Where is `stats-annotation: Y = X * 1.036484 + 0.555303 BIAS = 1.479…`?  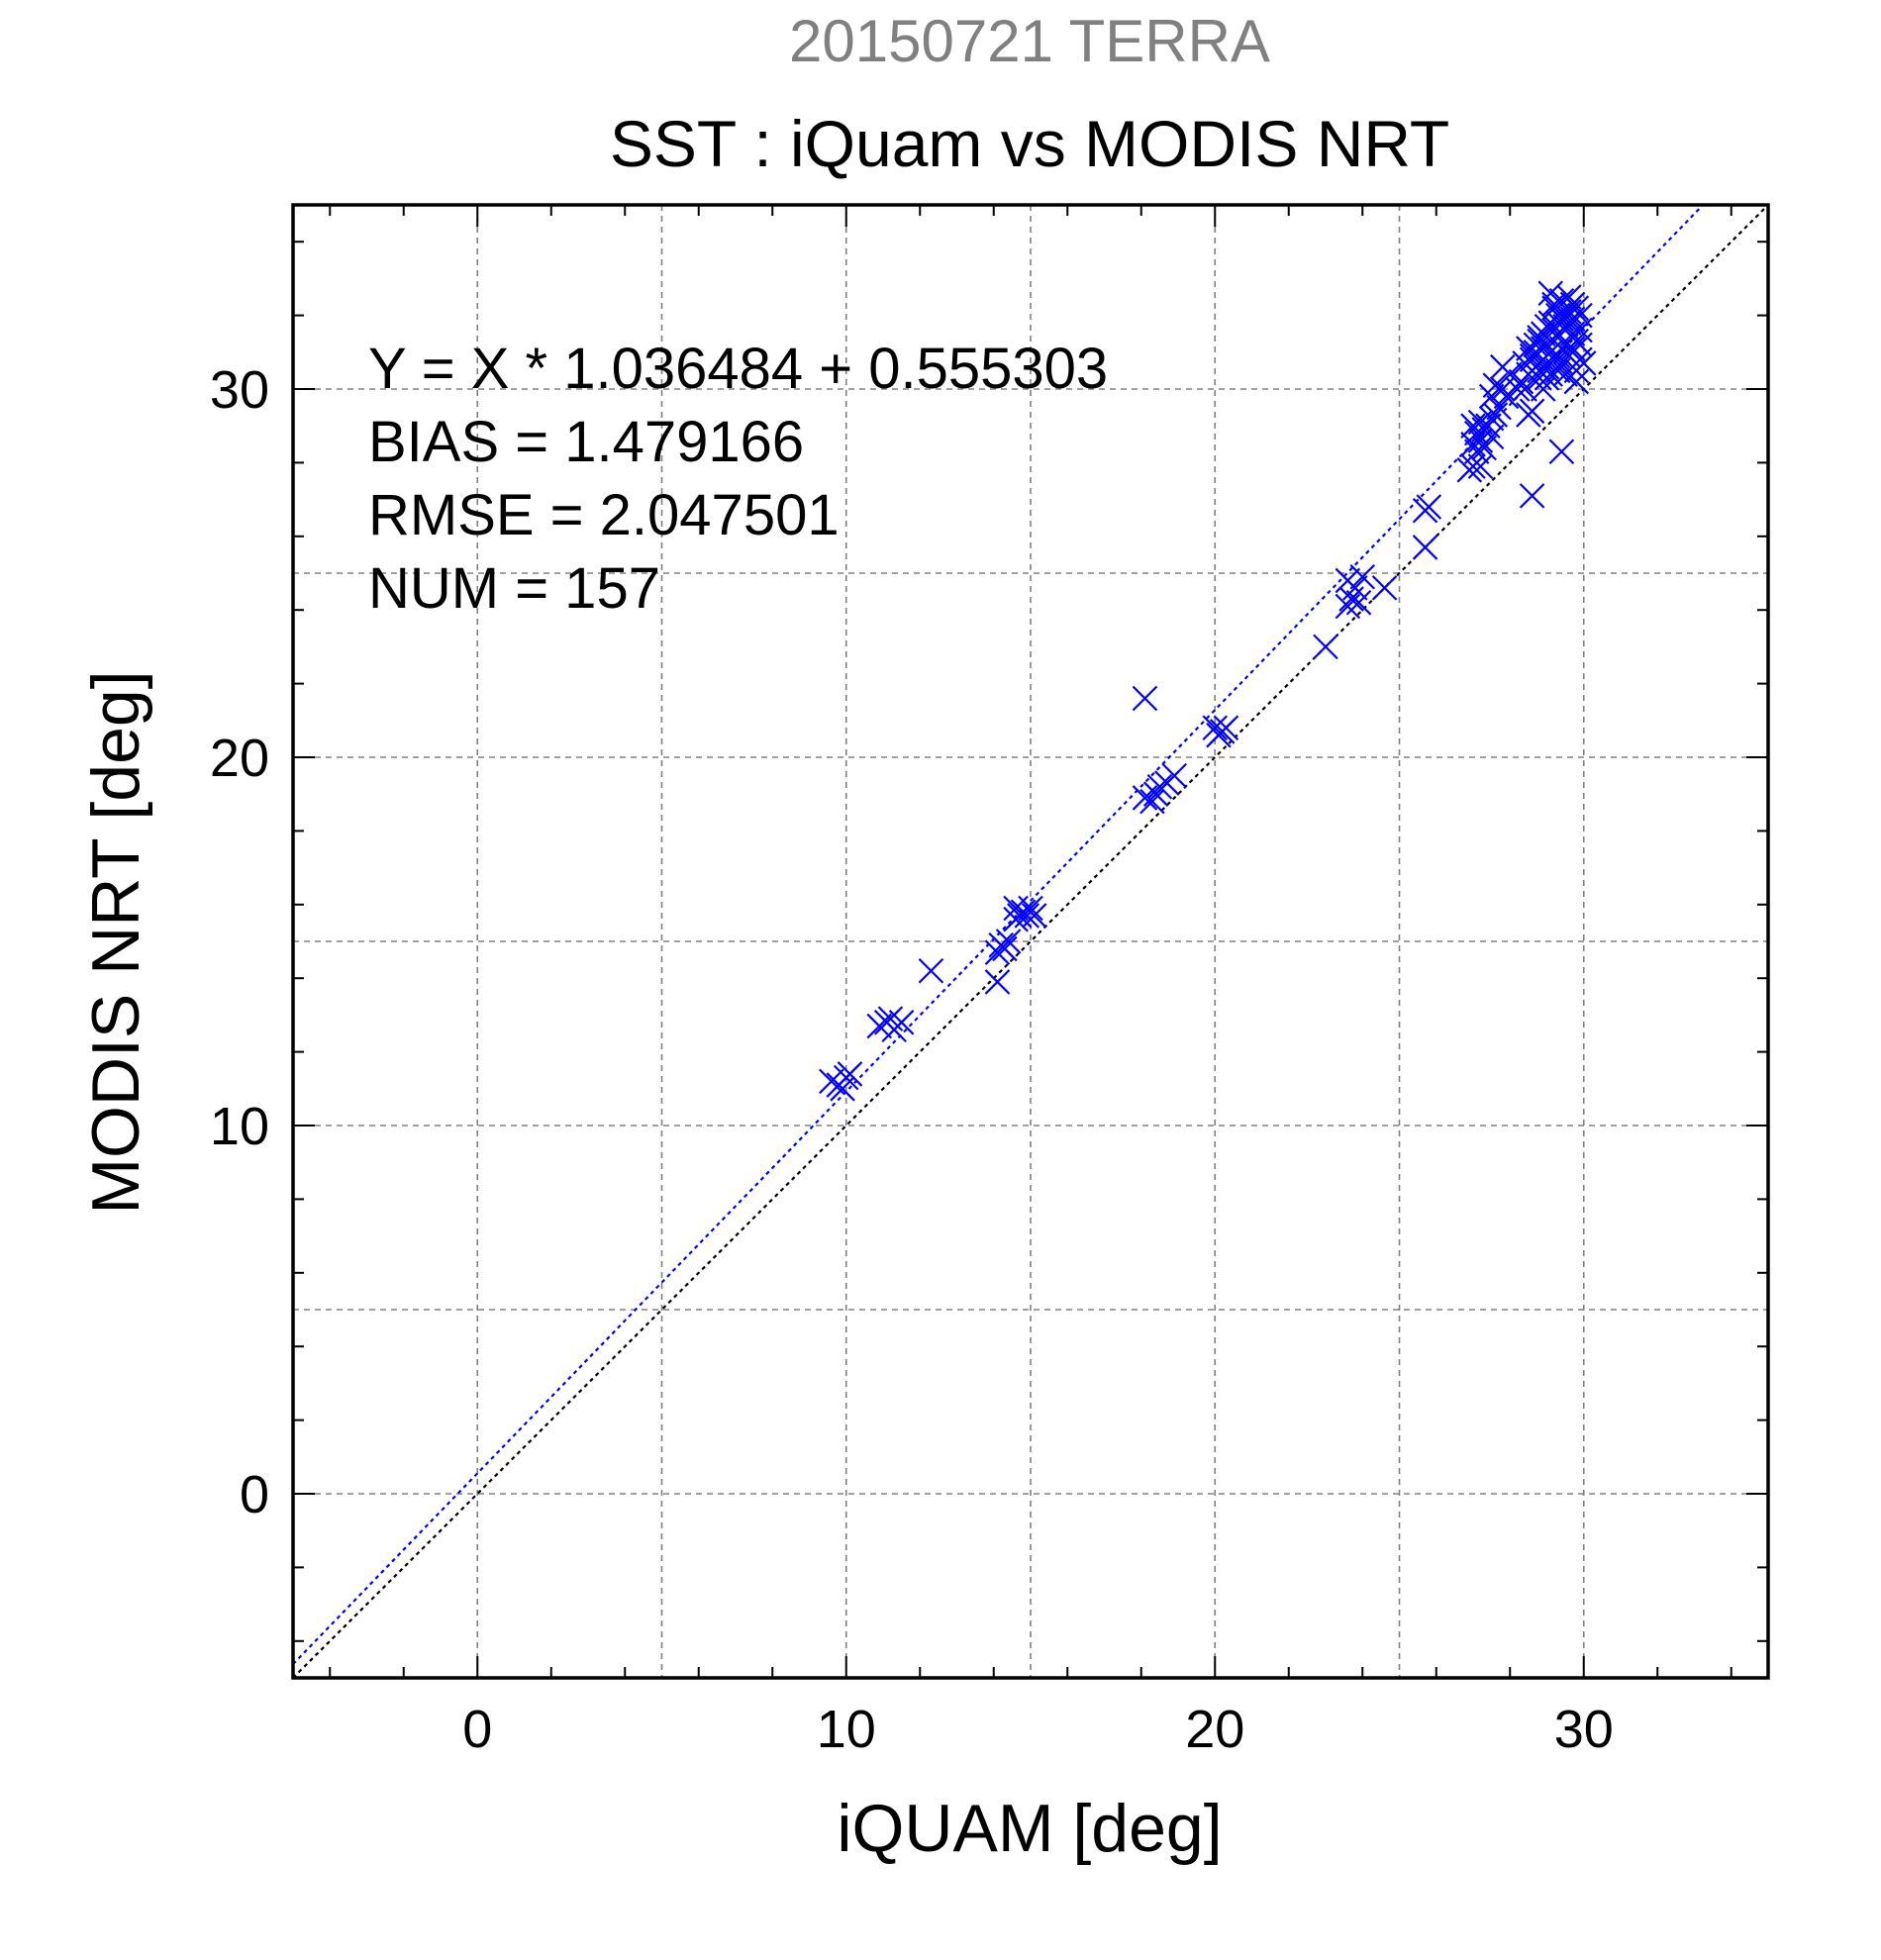
stats-annotation: Y = X * 1.036484 + 0.555303 BIAS = 1.479… is located at coordinates (738, 479).